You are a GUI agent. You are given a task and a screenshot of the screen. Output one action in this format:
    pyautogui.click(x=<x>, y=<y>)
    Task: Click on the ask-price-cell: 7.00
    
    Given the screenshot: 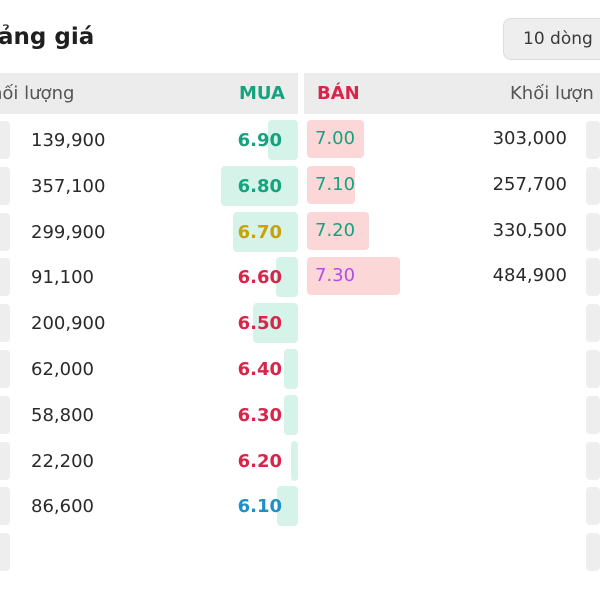 What is the action you would take?
    pyautogui.click(x=335, y=138)
    